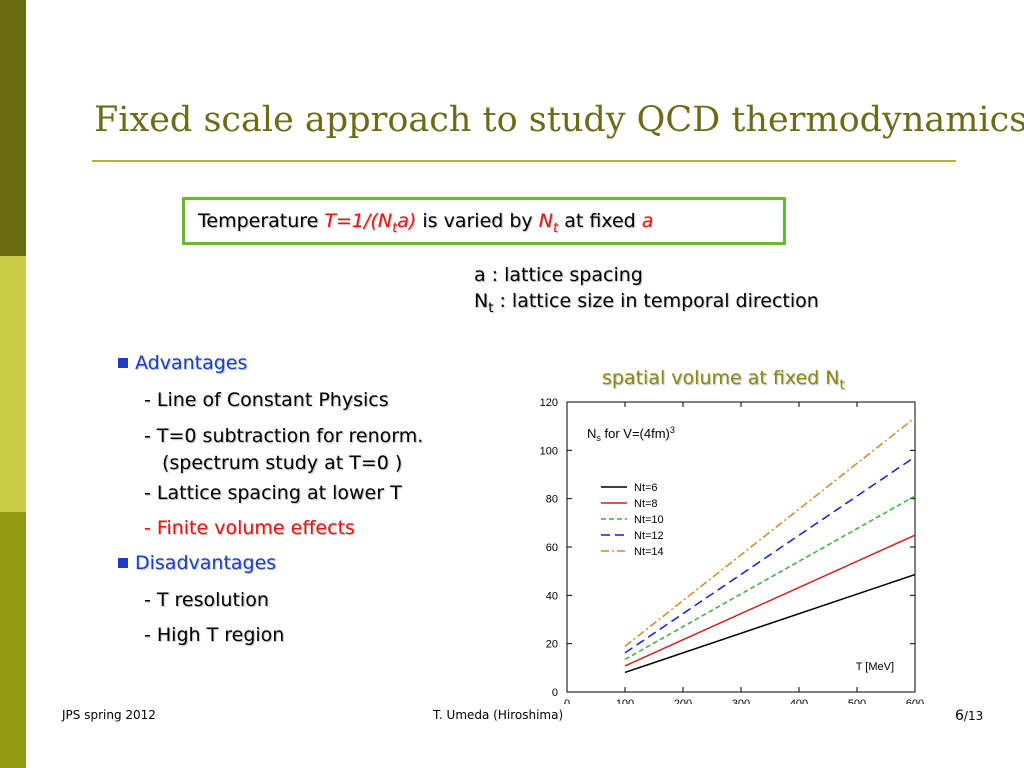 Image resolution: width=1024 pixels, height=768 pixels. Describe the element at coordinates (13, 128) in the screenshot. I see `sidebar-block-top` at that location.